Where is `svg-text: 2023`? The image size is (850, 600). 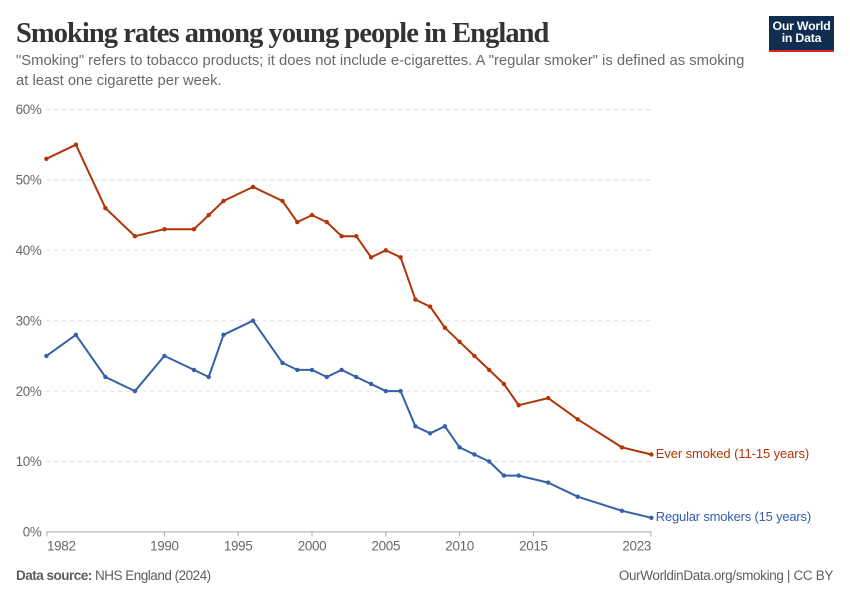 svg-text: 2023 is located at coordinates (636, 546).